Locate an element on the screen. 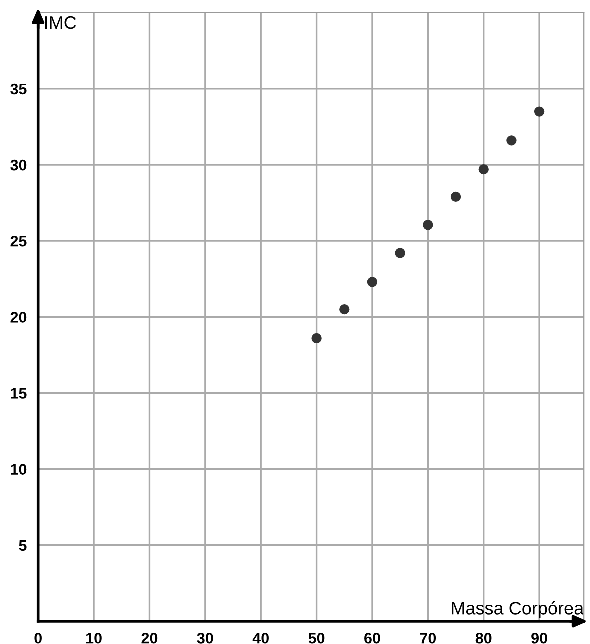 Image resolution: width=590 pixels, height=644 pixels. x-tick-label: 30 is located at coordinates (205, 638).